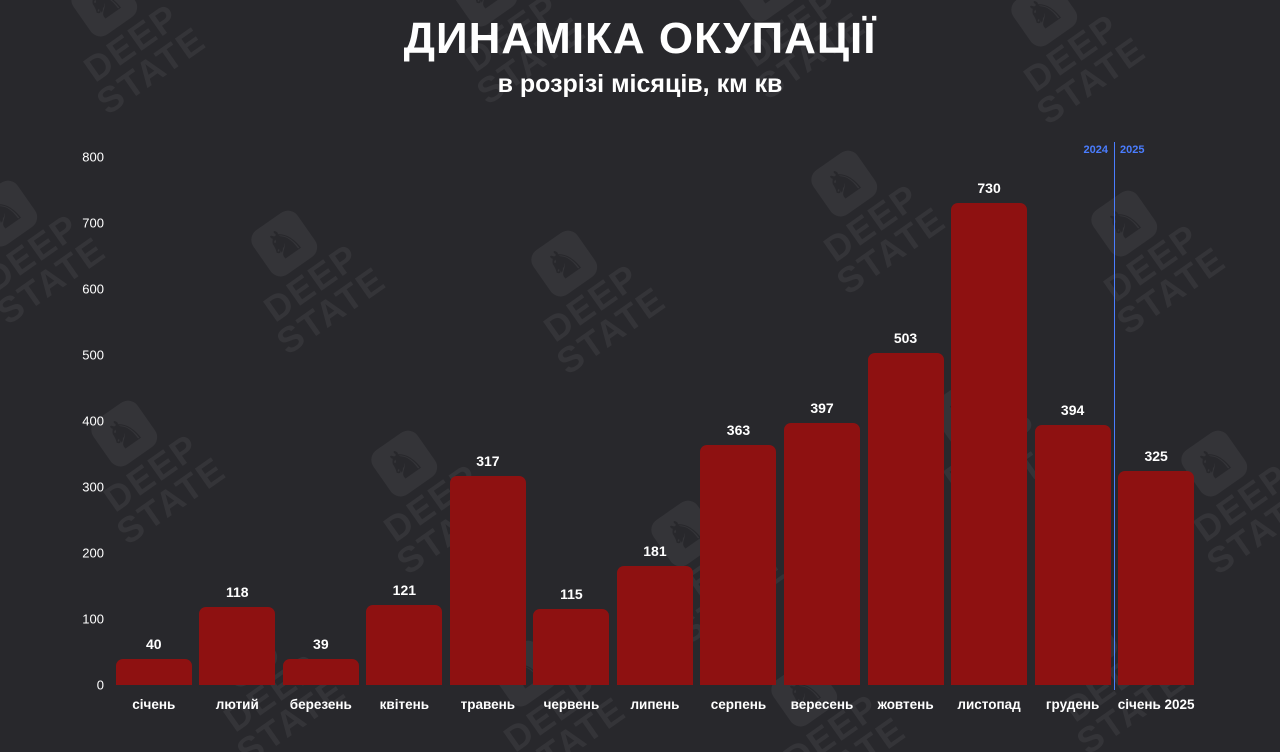 Image resolution: width=1280 pixels, height=752 pixels. What do you see at coordinates (1072, 409) in the screenshot?
I see `bar-value-label: 394` at bounding box center [1072, 409].